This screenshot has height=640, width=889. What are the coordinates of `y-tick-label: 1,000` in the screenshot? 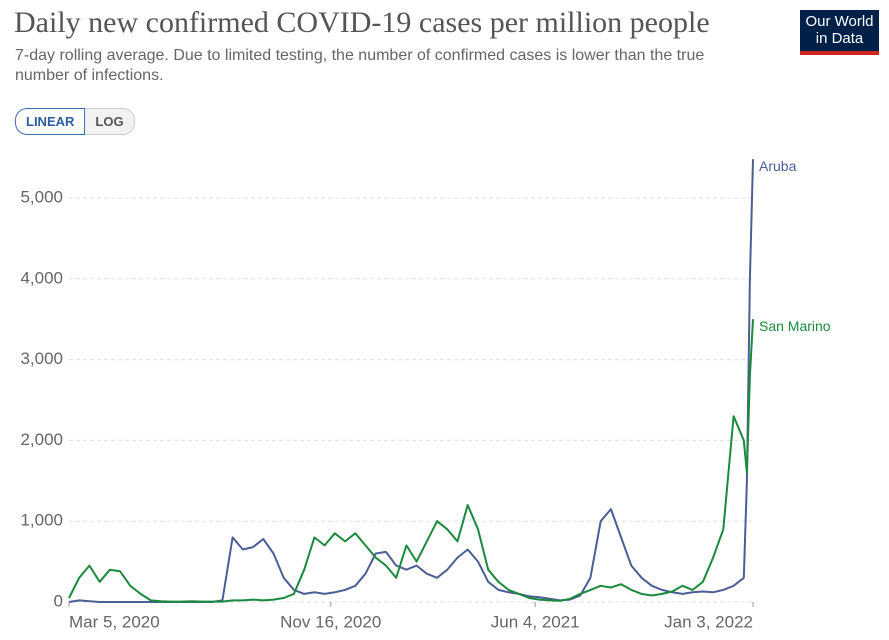 It's located at (41, 520).